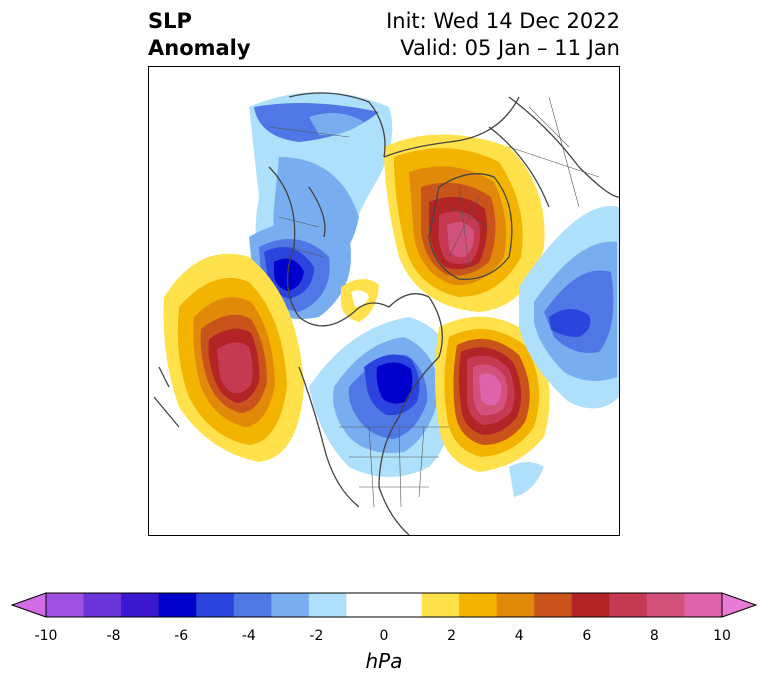 This screenshot has width=768, height=686. Describe the element at coordinates (739, 605) in the screenshot. I see `colorbar-high-extend` at that location.